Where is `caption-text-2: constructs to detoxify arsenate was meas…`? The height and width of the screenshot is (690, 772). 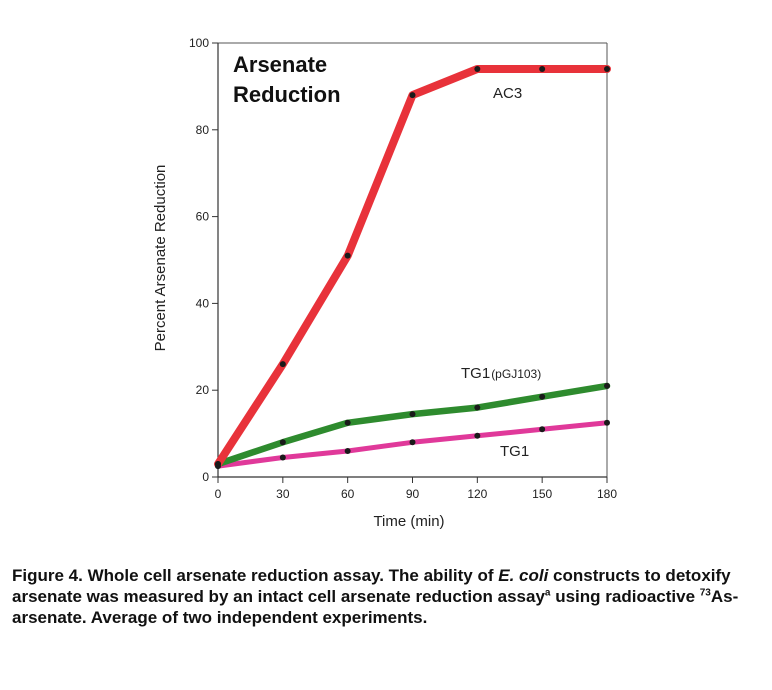
caption-text-2: constructs to detoxify arsenate was meas… is located at coordinates (371, 586).